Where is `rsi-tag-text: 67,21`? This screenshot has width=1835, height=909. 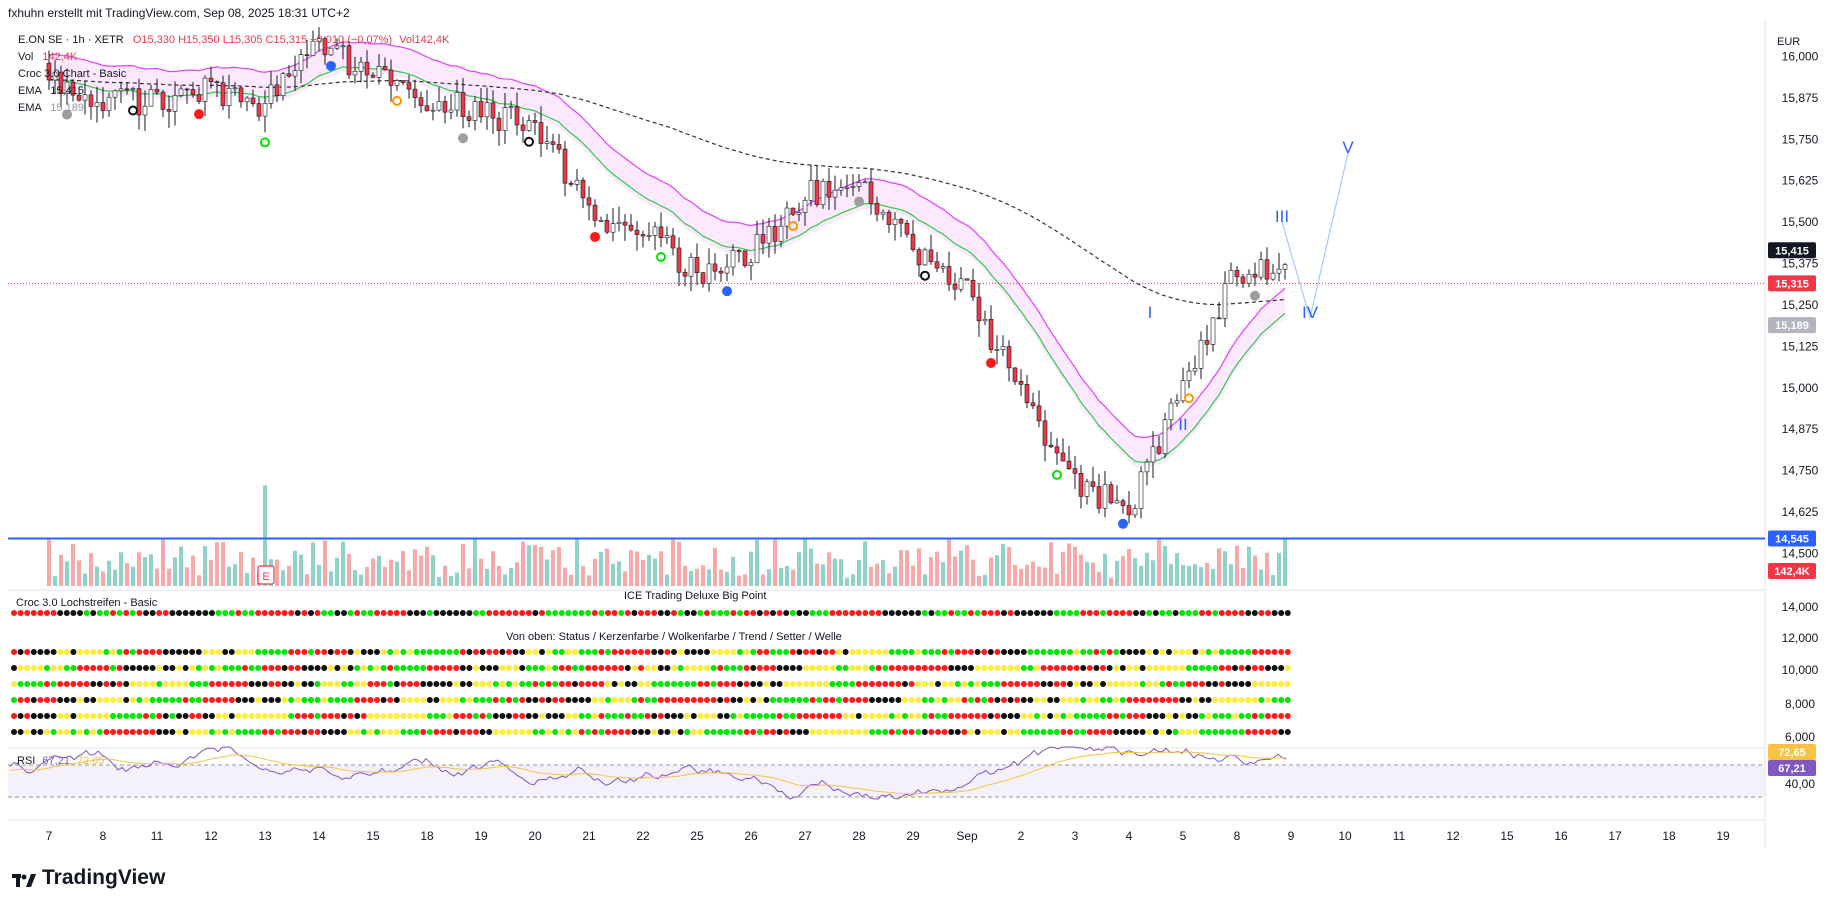 rsi-tag-text: 67,21 is located at coordinates (1792, 769).